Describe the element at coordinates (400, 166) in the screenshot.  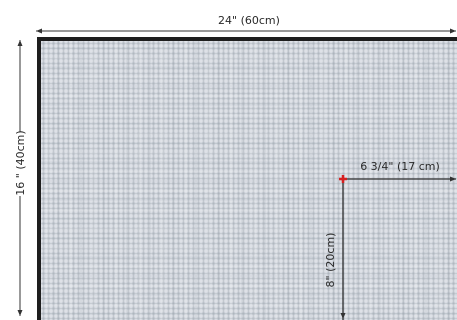
I see `horizontal-offset-label: 6 3/4" (17 cm)` at that location.